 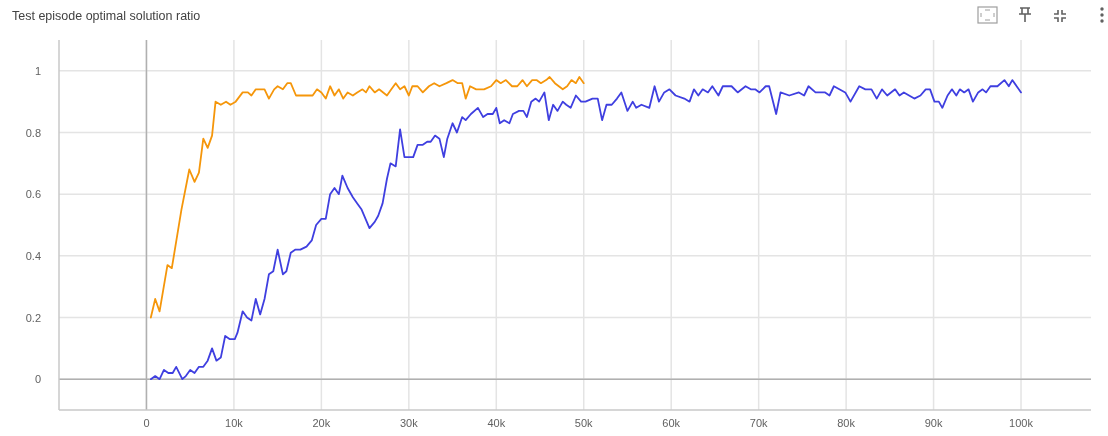 I want to click on y-tick-label: 0.8, so click(x=33, y=132).